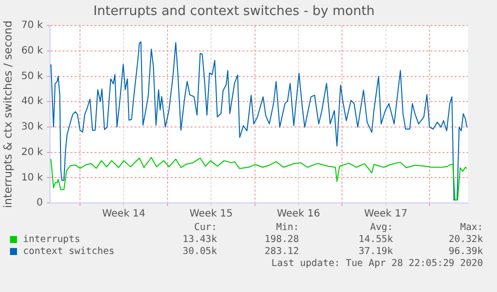 The height and width of the screenshot is (292, 497). What do you see at coordinates (465, 239) in the screenshot?
I see `text: 20.32k` at bounding box center [465, 239].